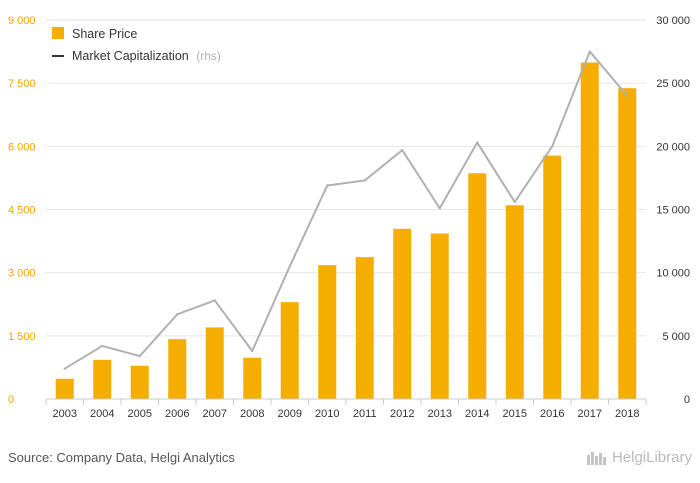 Image resolution: width=700 pixels, height=483 pixels. I want to click on y-left-tick-label: 6 000, so click(22, 147).